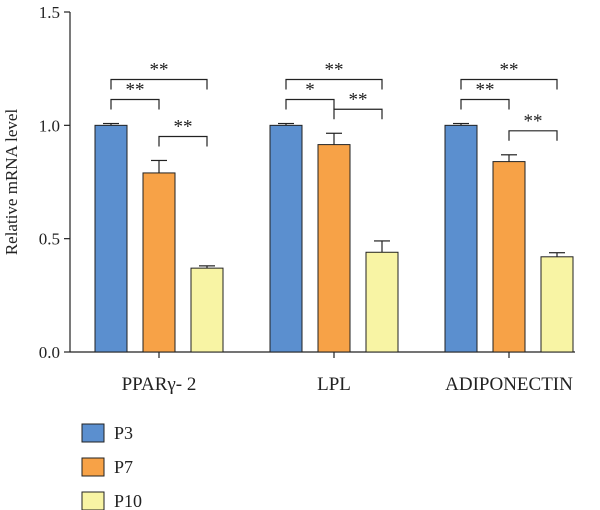 The width and height of the screenshot is (600, 510). Describe the element at coordinates (310, 90) in the screenshot. I see `significance-label: *` at that location.